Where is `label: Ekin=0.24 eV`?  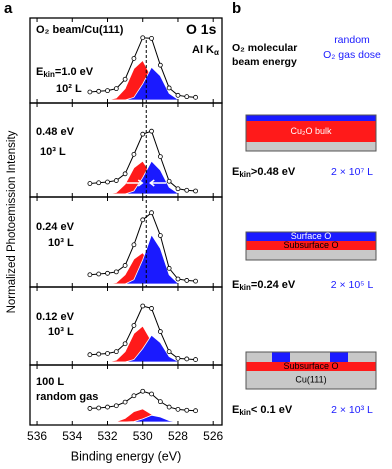 label: Ekin=0.24 eV is located at coordinates (264, 285).